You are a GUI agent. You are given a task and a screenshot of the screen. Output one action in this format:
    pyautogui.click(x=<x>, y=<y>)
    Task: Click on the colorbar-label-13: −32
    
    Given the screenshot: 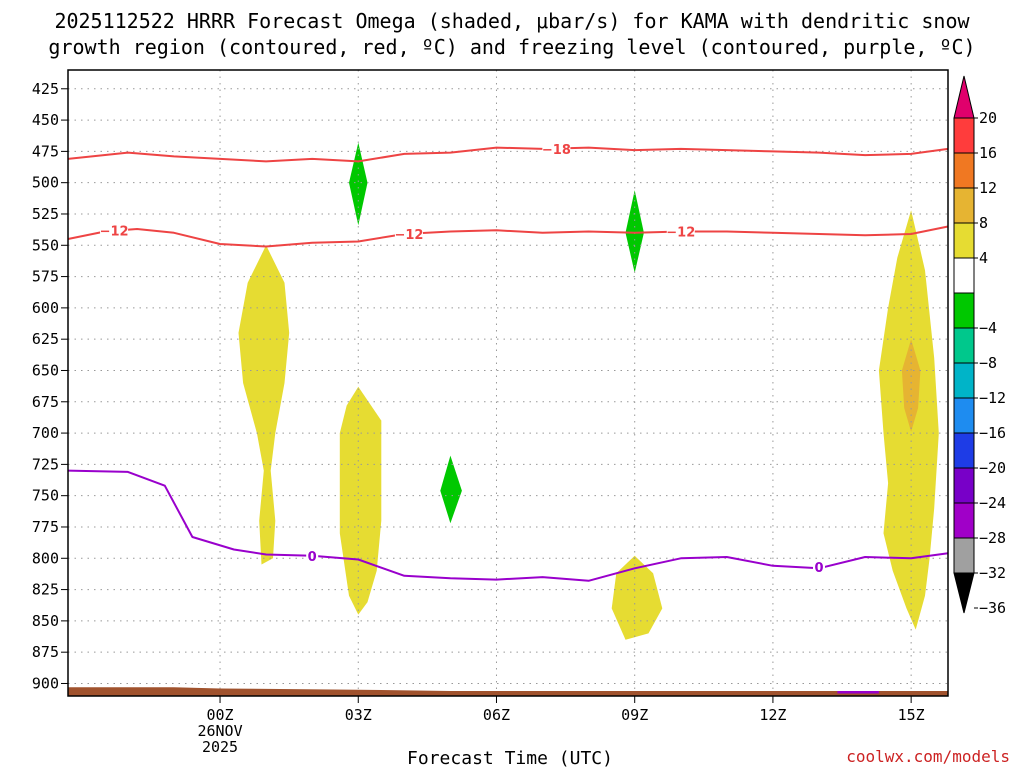 What is the action you would take?
    pyautogui.click(x=992, y=573)
    